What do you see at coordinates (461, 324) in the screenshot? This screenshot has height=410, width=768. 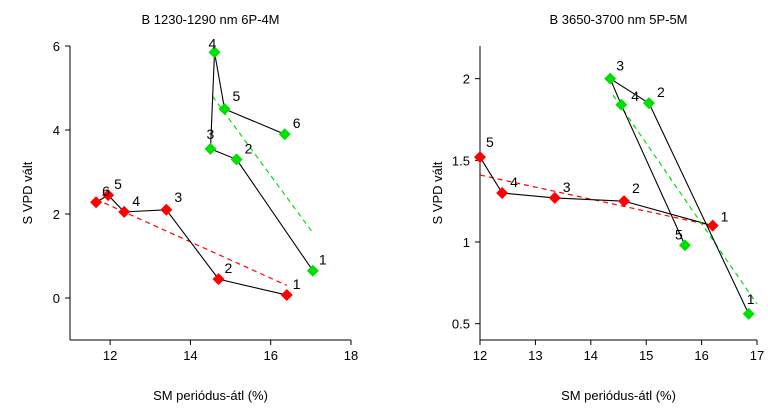 I see `y-tick-label: 0.5` at bounding box center [461, 324].